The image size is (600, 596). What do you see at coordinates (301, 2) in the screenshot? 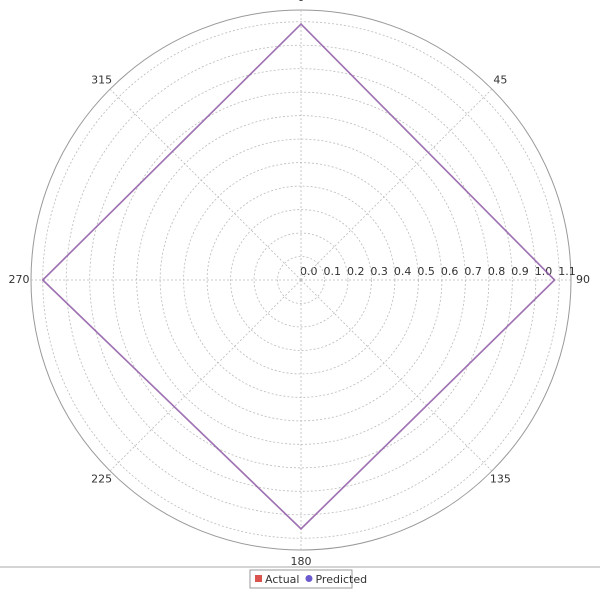
I see `angle-label: 0` at bounding box center [301, 2].